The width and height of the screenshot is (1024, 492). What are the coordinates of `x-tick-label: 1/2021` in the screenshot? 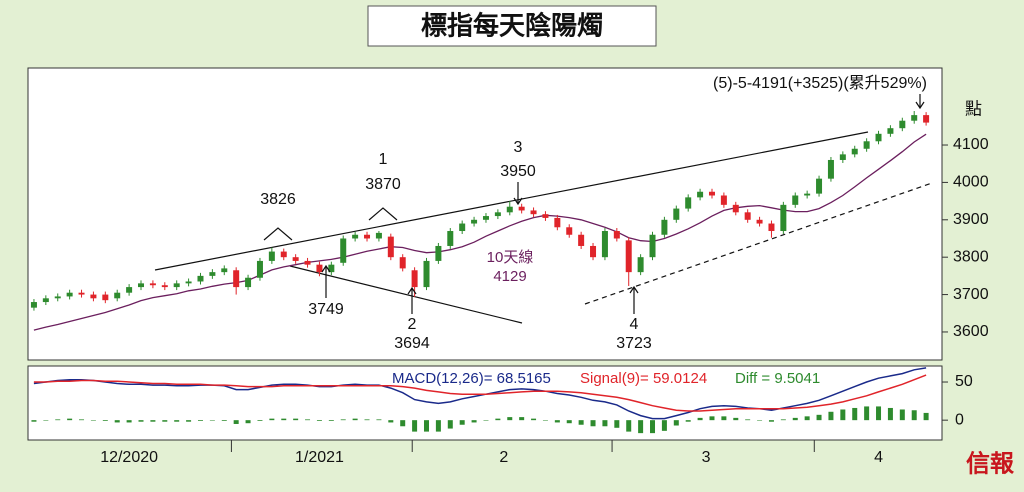 It's located at (319, 457).